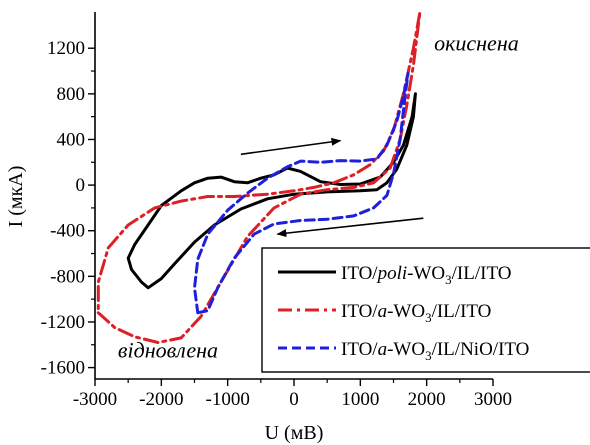  Describe the element at coordinates (416, 313) in the screenshot. I see `legend-label-2: ITO/a-WO3/IL/ITO` at that location.